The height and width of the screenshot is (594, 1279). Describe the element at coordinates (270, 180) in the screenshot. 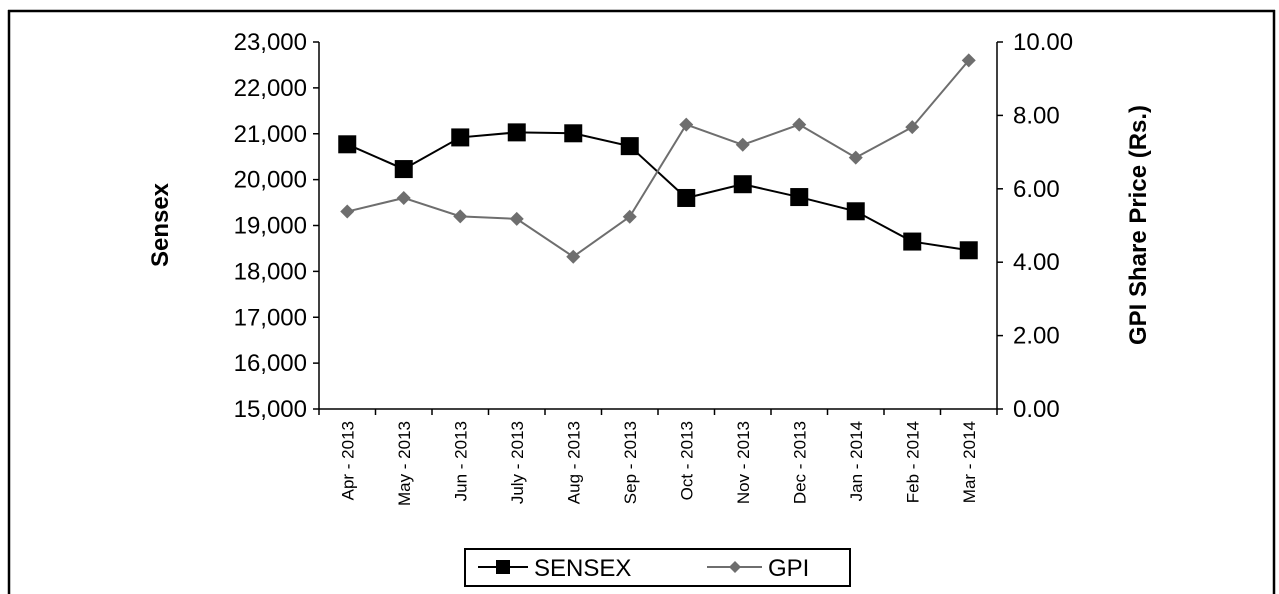

I see `y-tick-label-left: 20,000` at that location.